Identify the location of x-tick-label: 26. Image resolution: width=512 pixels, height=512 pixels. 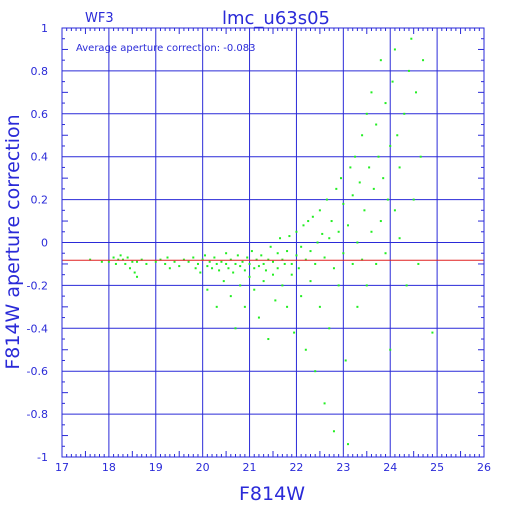
(484, 467).